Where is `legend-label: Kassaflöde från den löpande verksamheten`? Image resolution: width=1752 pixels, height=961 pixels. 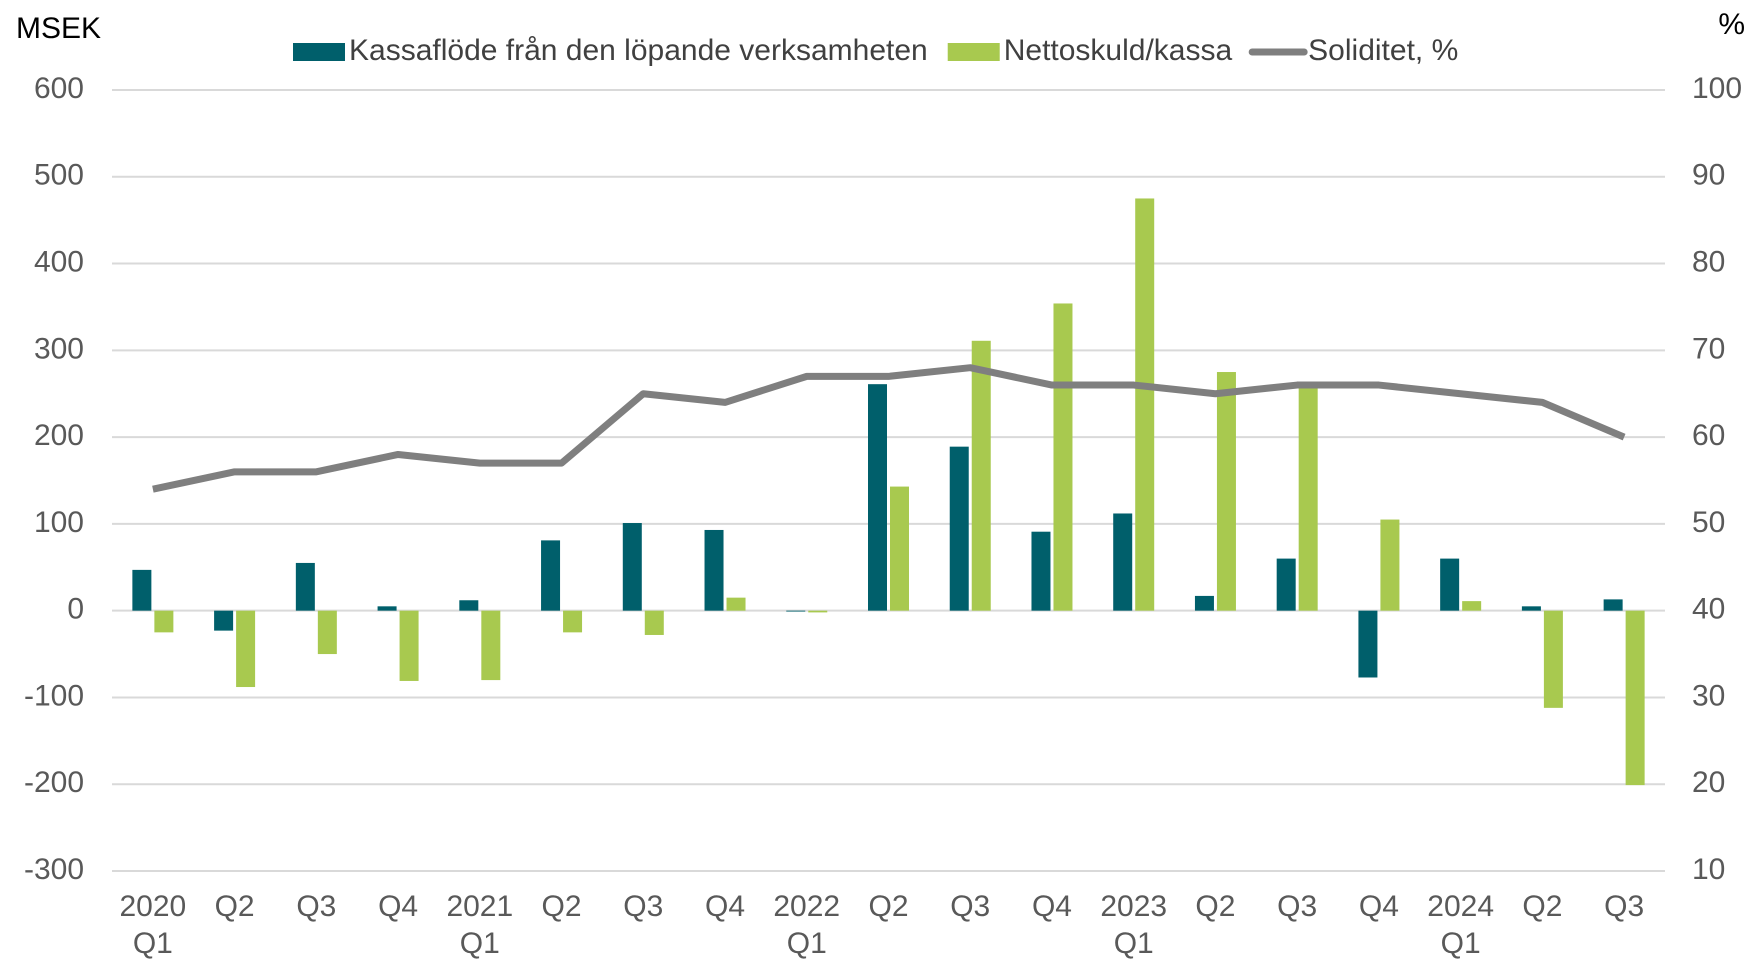 legend-label: Kassaflöde från den löpande verksamheten is located at coordinates (638, 50).